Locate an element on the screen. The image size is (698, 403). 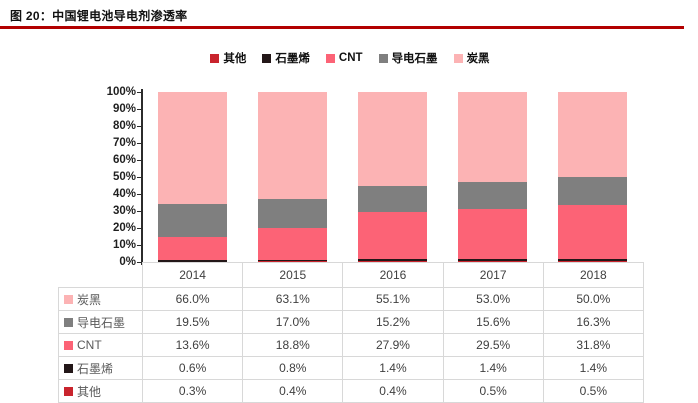
table-row-炭黑: 炭黑 66.0% 63.1% 55.1% 53.0% 50.0% is located at coordinates (351, 299).